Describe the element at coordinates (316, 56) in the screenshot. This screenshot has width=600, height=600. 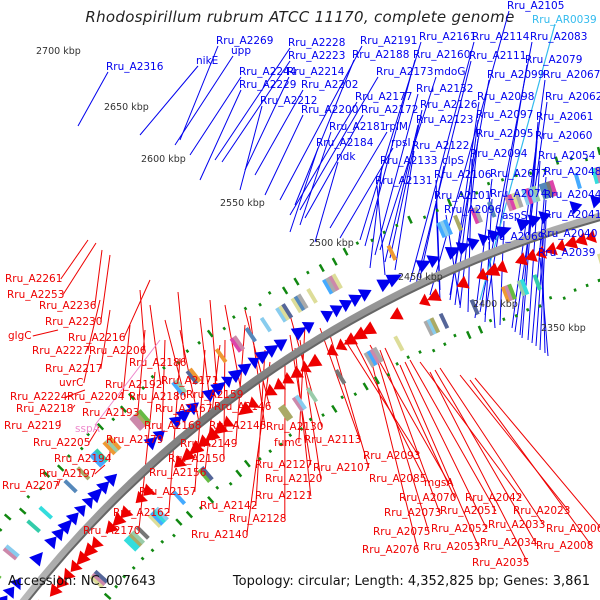
I see `forward-gene-label: Rru_A2223` at that location.